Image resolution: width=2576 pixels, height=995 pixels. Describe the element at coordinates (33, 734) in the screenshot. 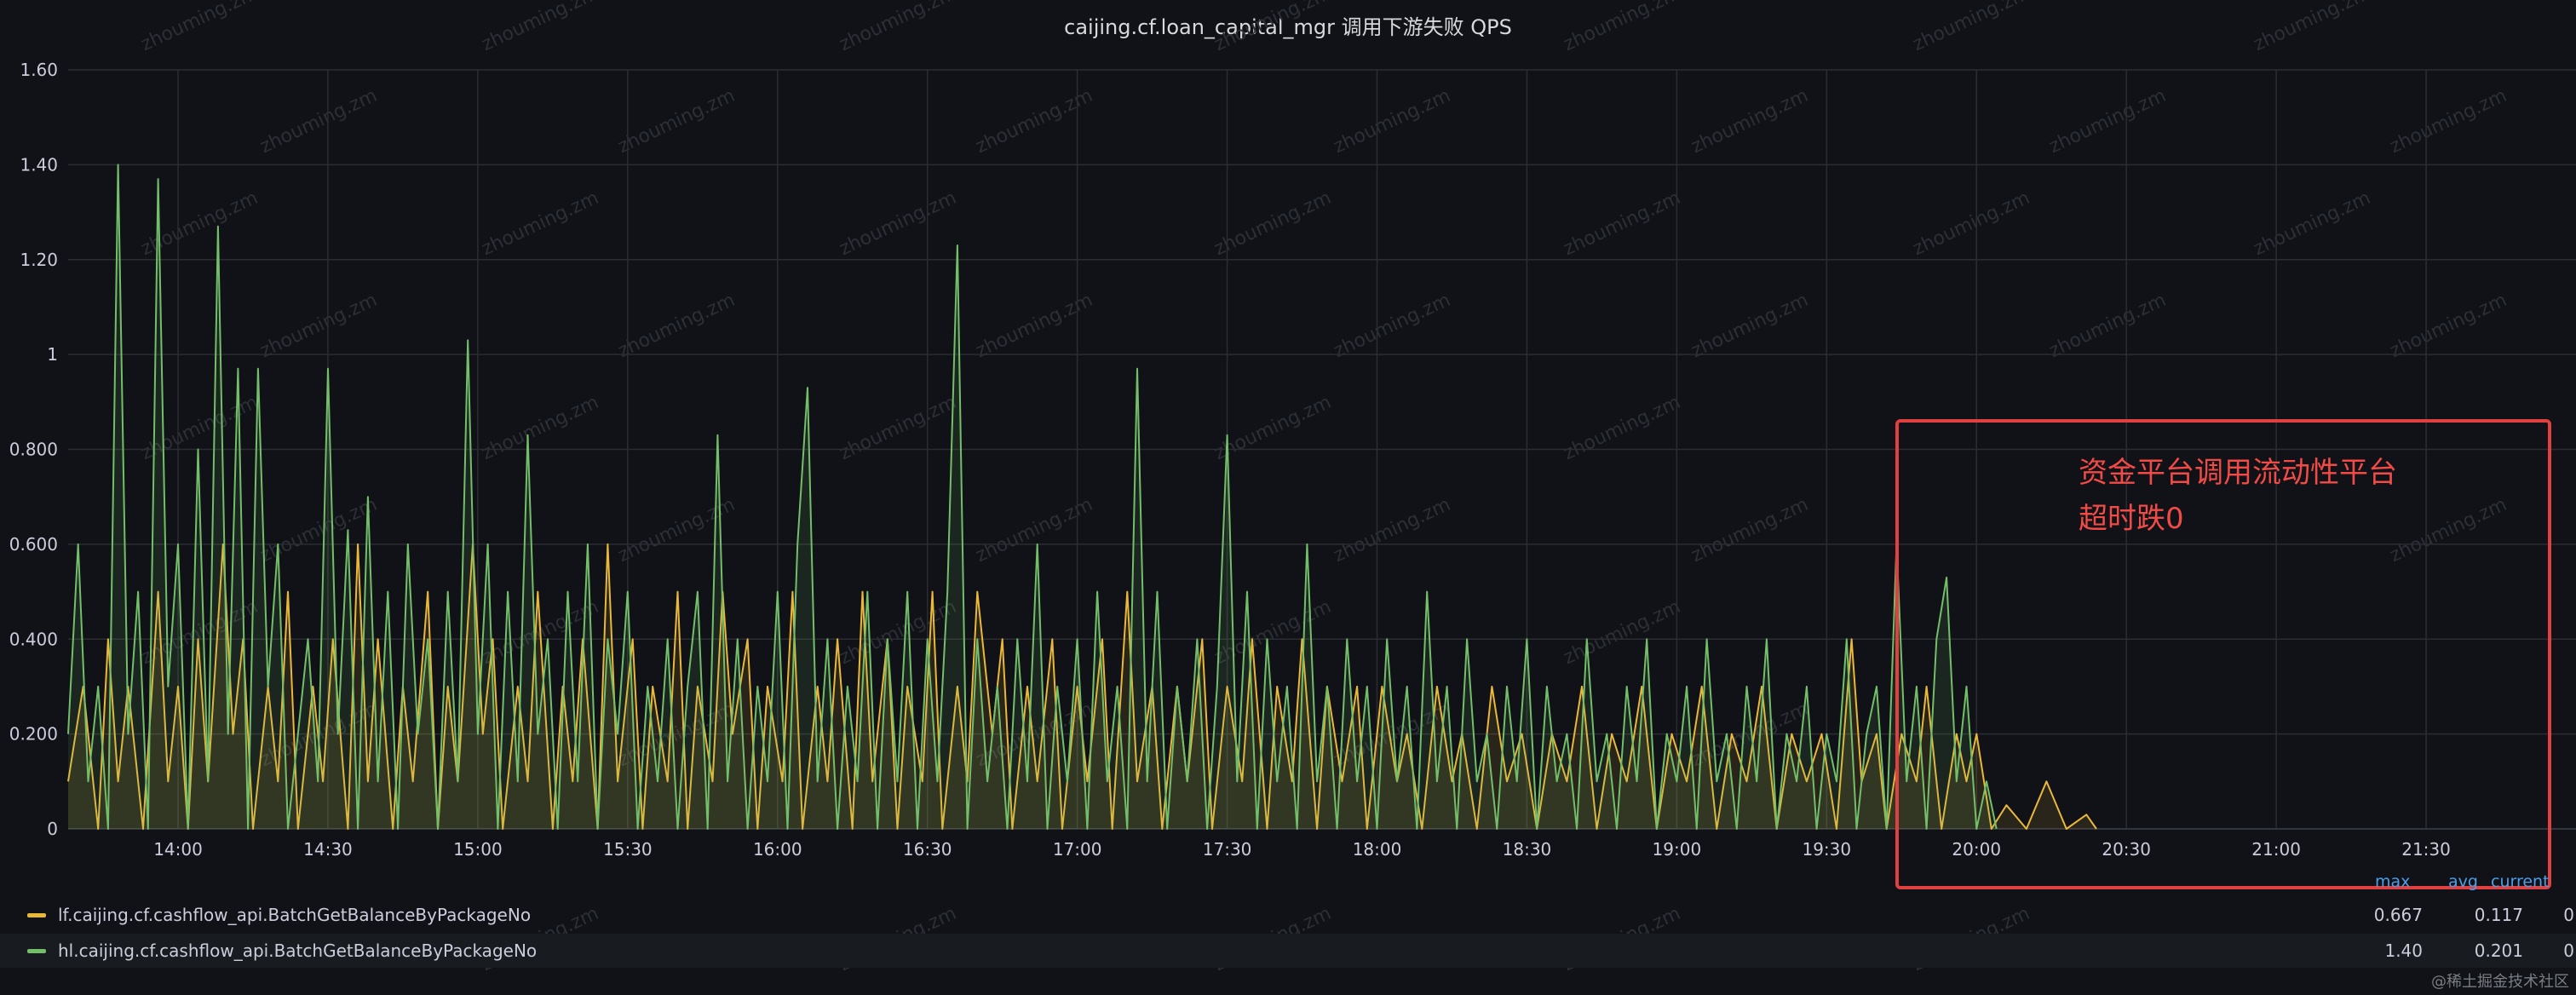

I see `y-tick-label: 0.200` at that location.